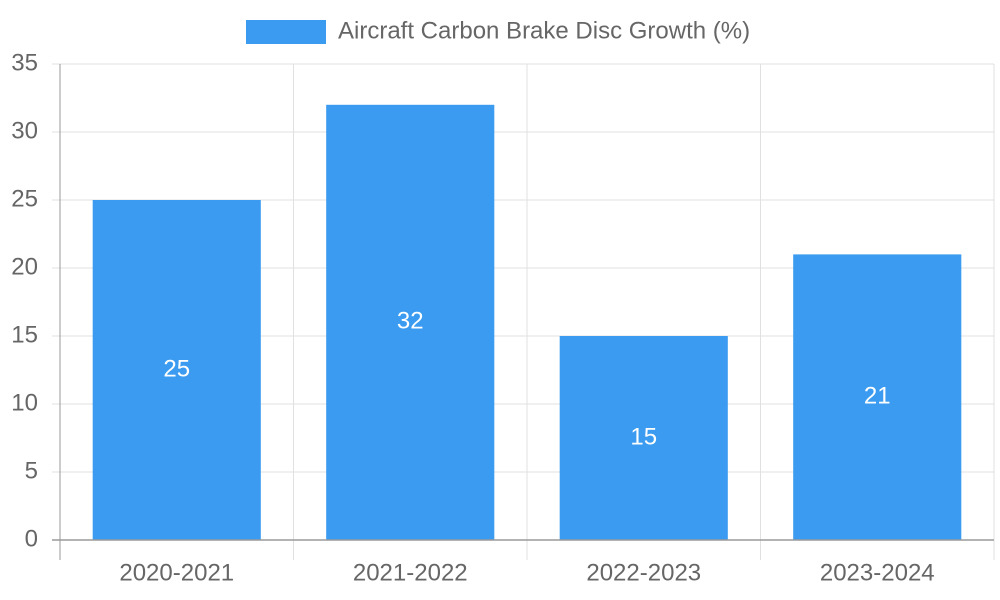 This screenshot has width=1000, height=600. Describe the element at coordinates (31, 538) in the screenshot. I see `y-tick-label: 0` at that location.